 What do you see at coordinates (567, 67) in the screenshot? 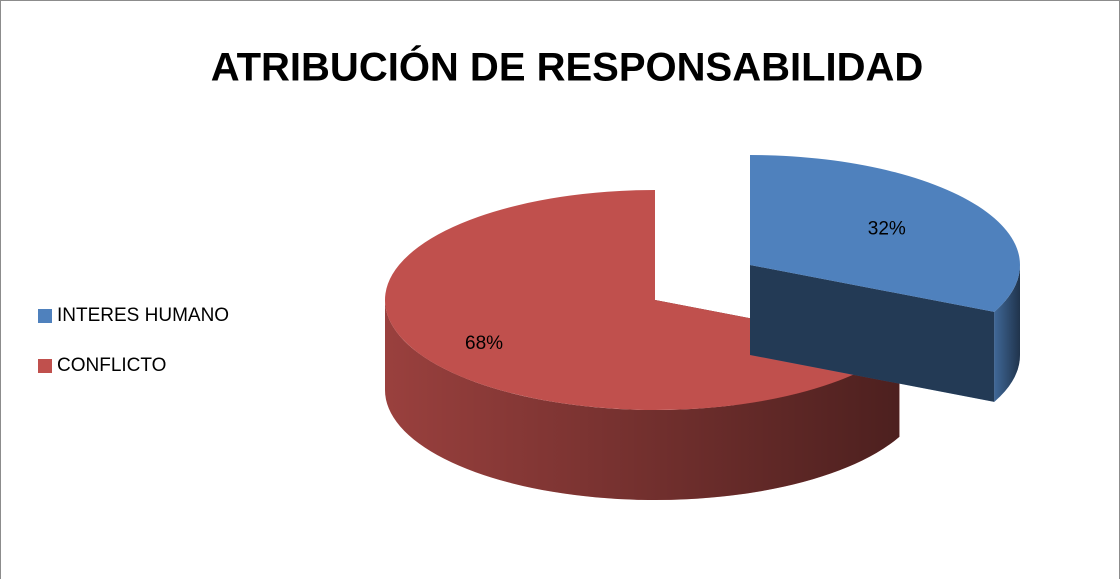
I see `chart-title: ATRIBUCIÓN DE RESPONSABILIDAD` at bounding box center [567, 67].